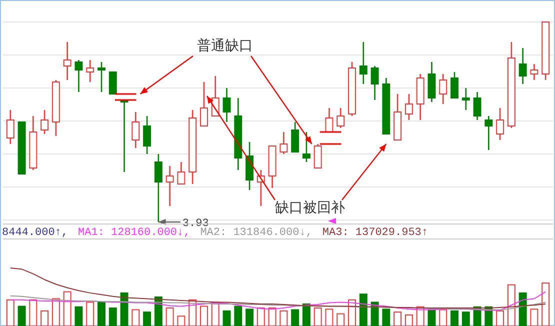 The image size is (555, 326). Describe the element at coordinates (310, 208) in the screenshot. I see `annotation: 缺口被回补` at that location.